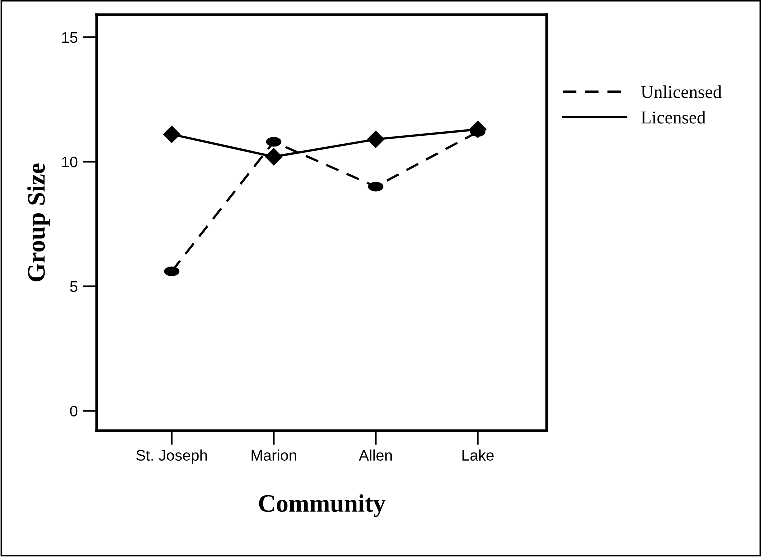 This screenshot has width=762, height=557. What do you see at coordinates (274, 455) in the screenshot?
I see `x-tick-label: Marion` at bounding box center [274, 455].